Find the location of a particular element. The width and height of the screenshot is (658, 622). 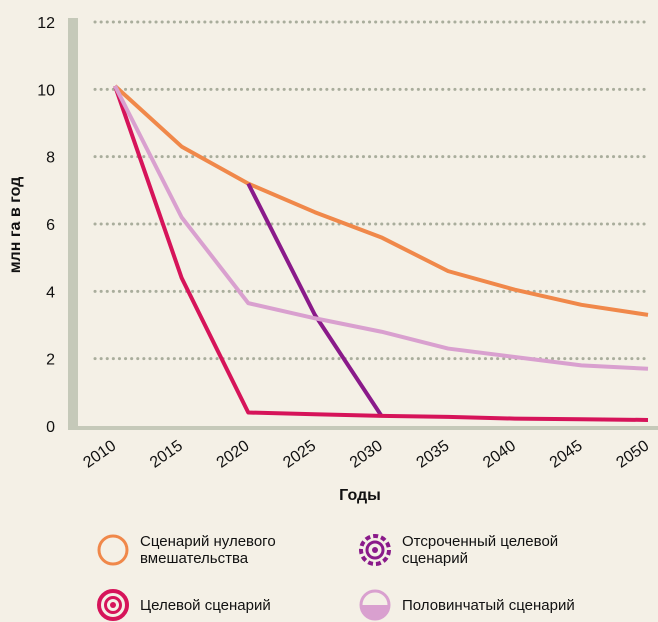

legend-label: Отсроченный целевой сценарий is located at coordinates (480, 550).